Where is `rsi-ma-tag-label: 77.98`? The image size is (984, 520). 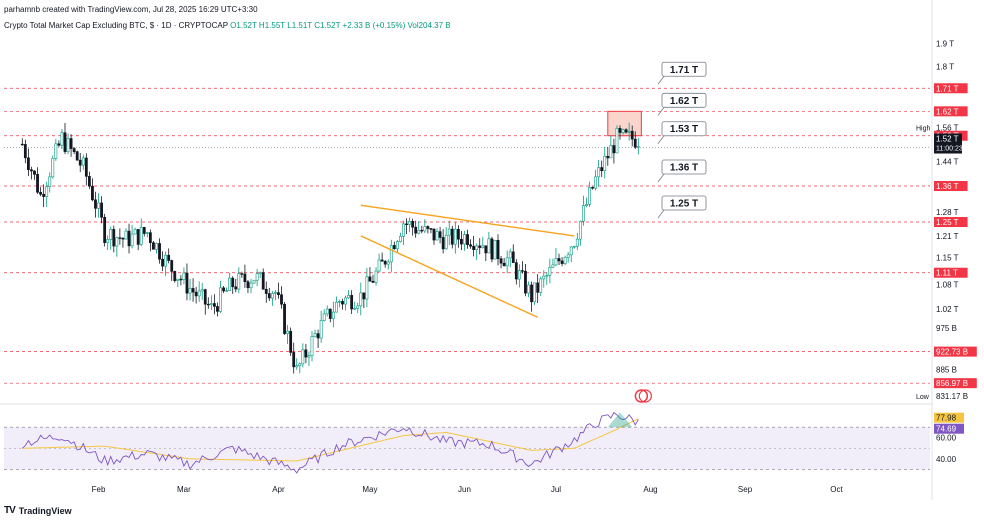 rsi-ma-tag-label: 77.98 is located at coordinates (946, 418).